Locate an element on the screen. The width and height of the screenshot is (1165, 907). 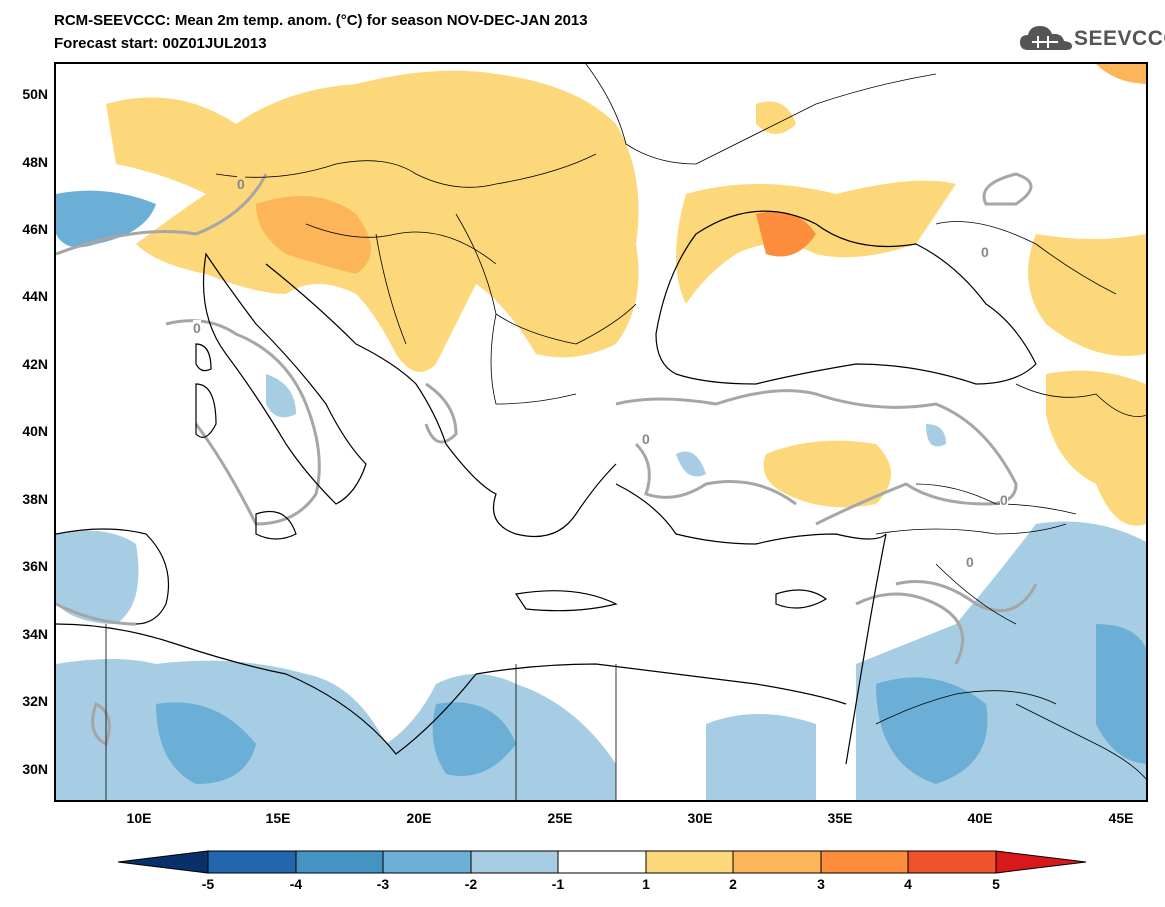
north-africa-west is located at coordinates (113, 576).